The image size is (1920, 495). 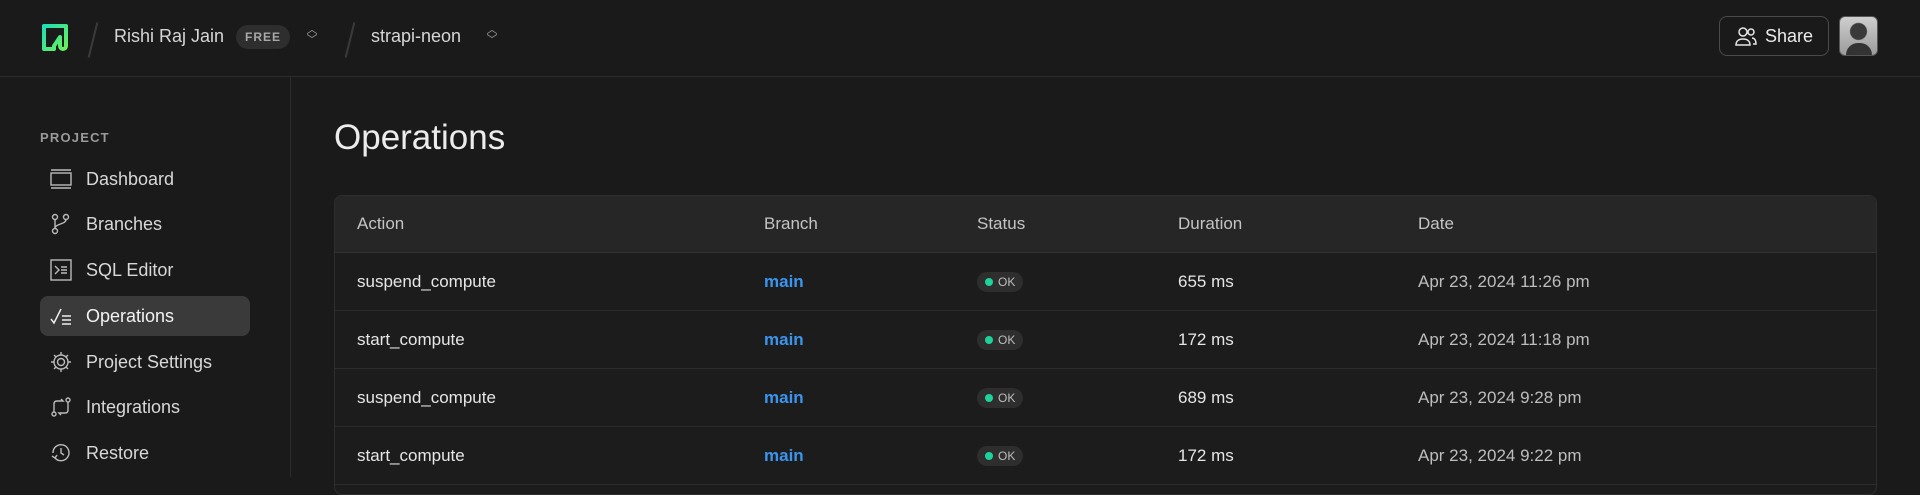 I want to click on date-cell: Apr 23, 2024 9:22 pm, so click(x=1500, y=455).